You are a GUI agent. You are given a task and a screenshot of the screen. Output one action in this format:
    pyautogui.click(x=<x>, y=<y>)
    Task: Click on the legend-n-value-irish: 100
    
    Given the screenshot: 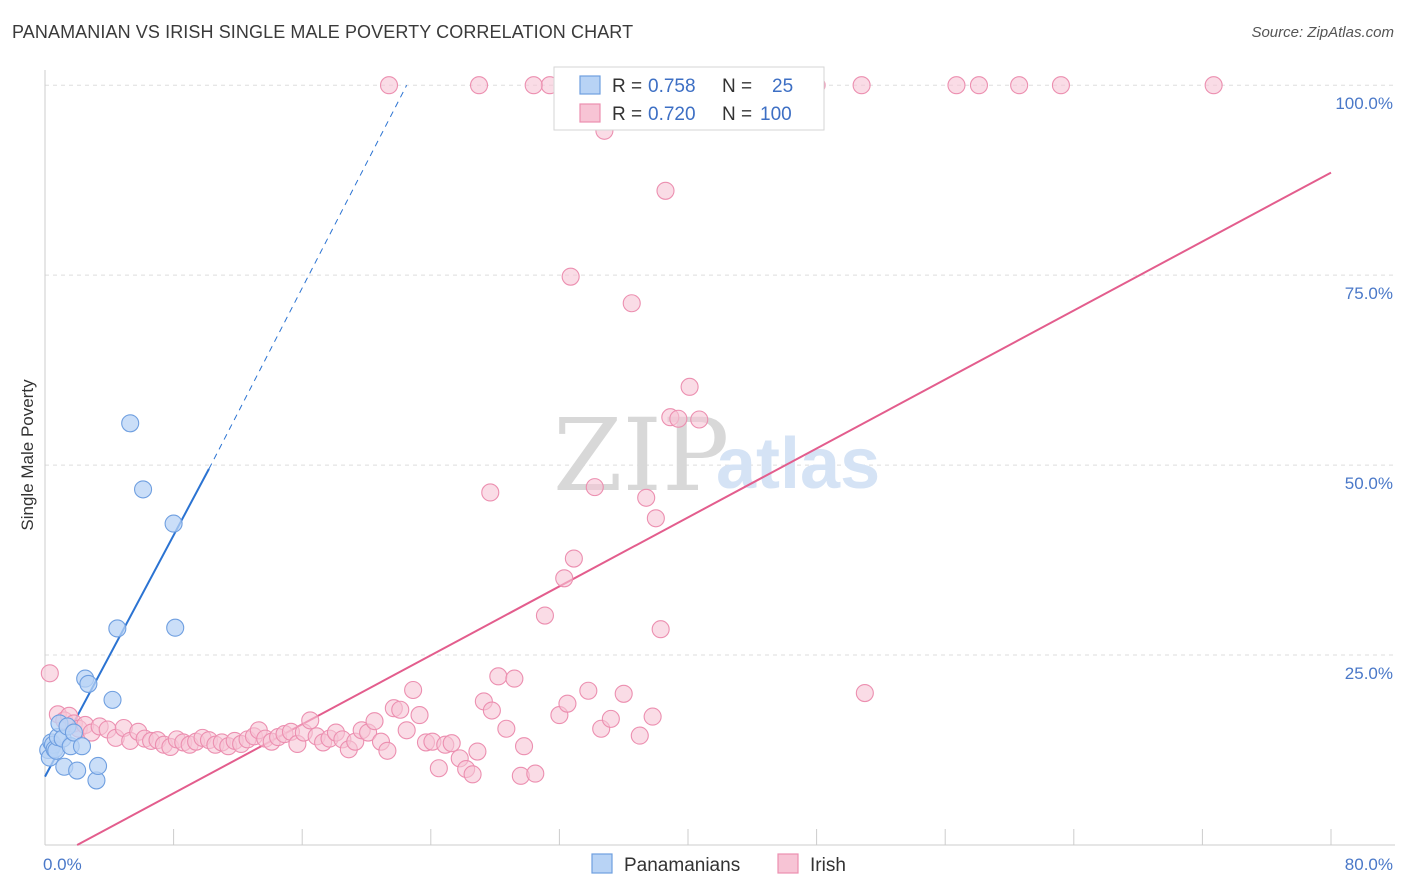 What is the action you would take?
    pyautogui.click(x=776, y=114)
    